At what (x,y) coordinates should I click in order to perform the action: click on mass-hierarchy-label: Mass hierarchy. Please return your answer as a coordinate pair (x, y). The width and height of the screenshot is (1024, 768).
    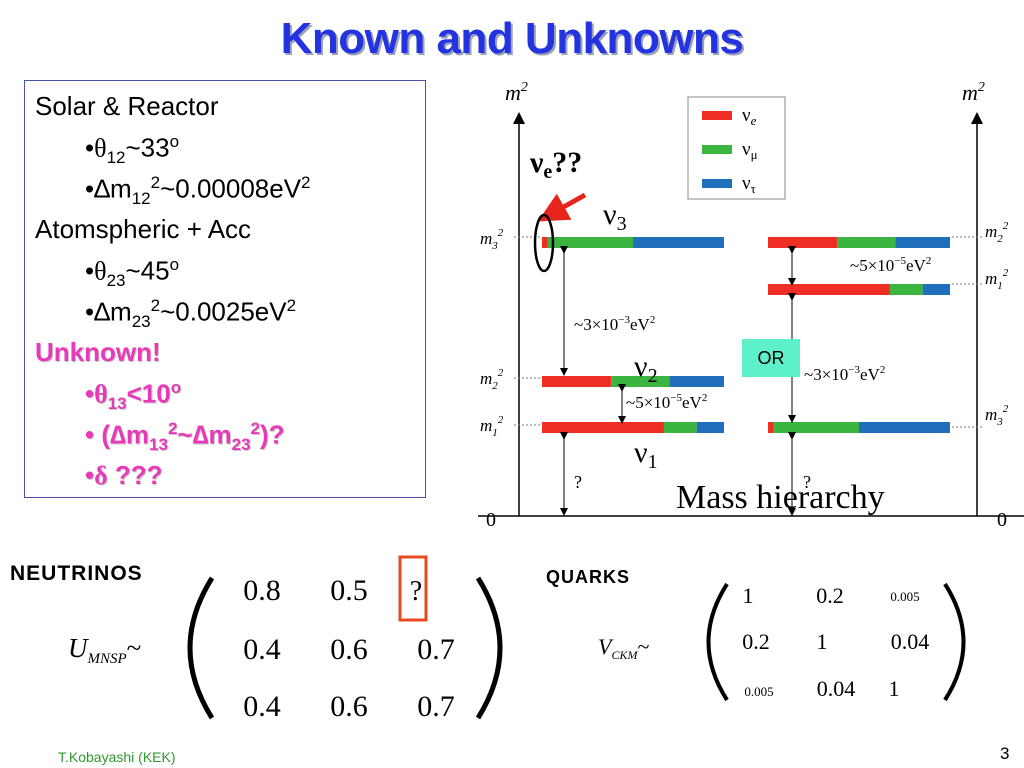
    Looking at the image, I should click on (780, 497).